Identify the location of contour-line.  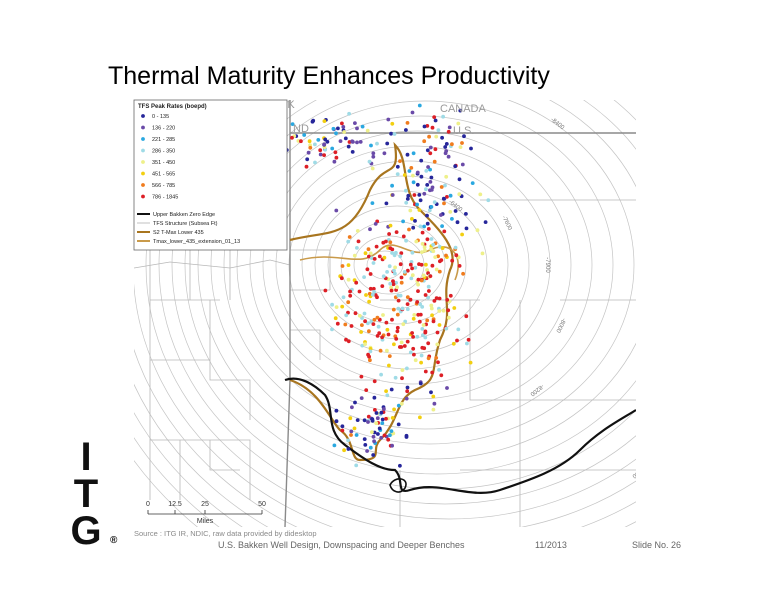
(397, 265).